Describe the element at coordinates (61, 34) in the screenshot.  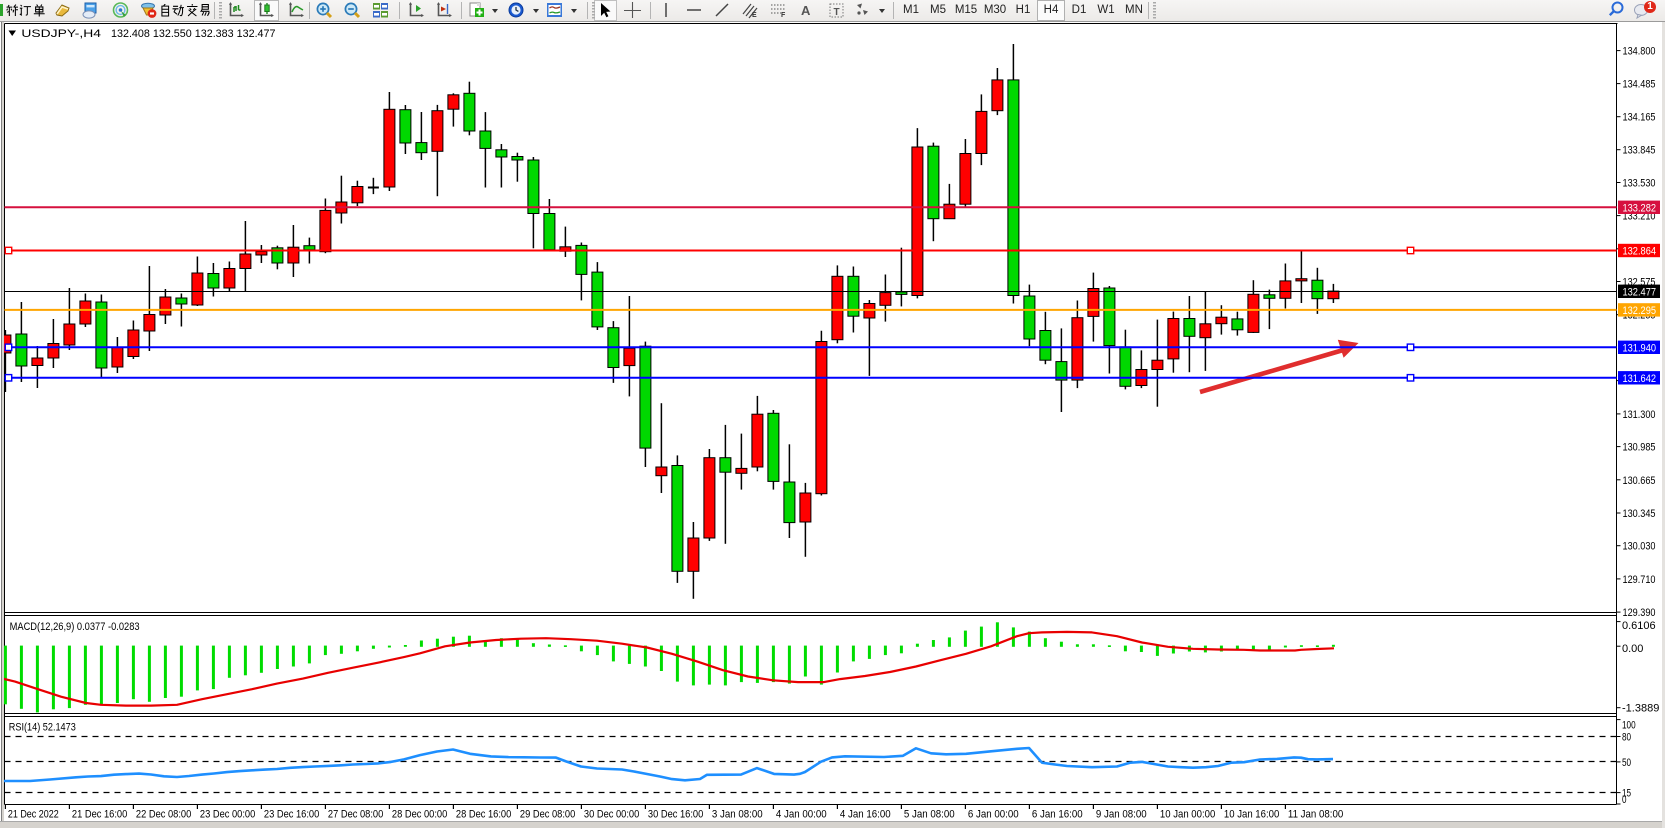
I see `svg-text: USDJPY-,H4` at that location.